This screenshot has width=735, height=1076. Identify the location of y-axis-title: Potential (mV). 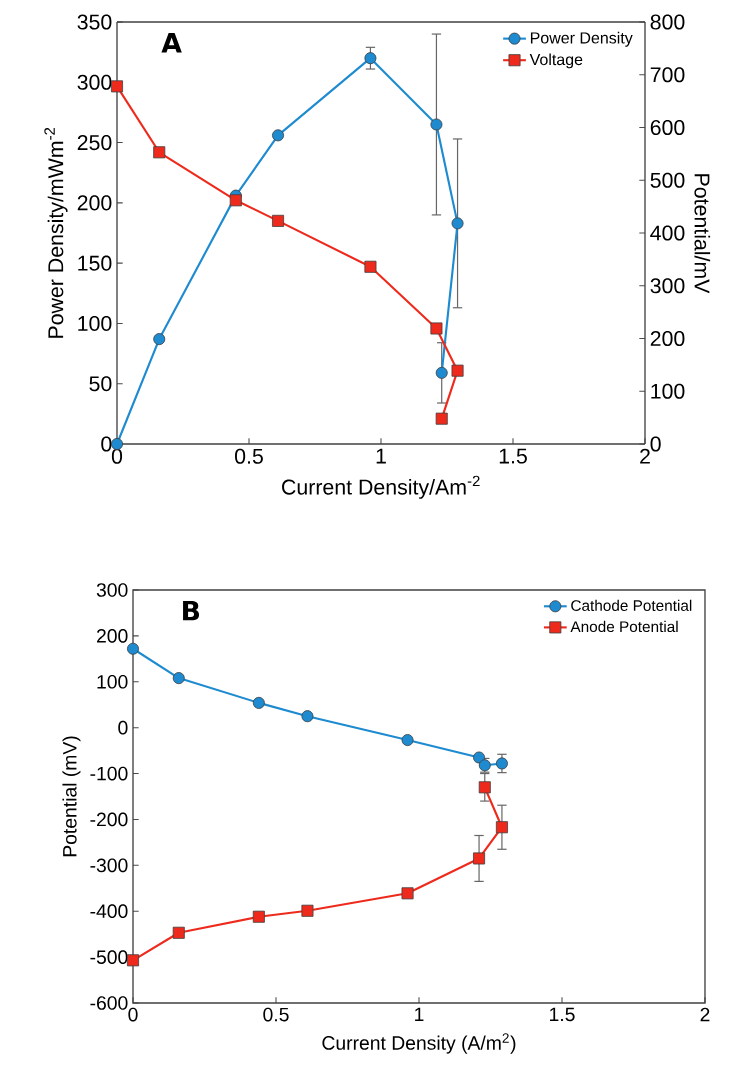
(71, 796).